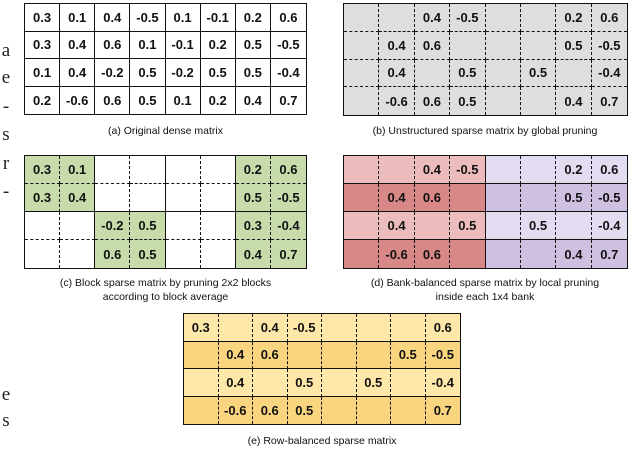 Image resolution: width=640 pixels, height=454 pixels. Describe the element at coordinates (322, 441) in the screenshot. I see `caption-e: (e) Row-balanced sparse matrix` at that location.